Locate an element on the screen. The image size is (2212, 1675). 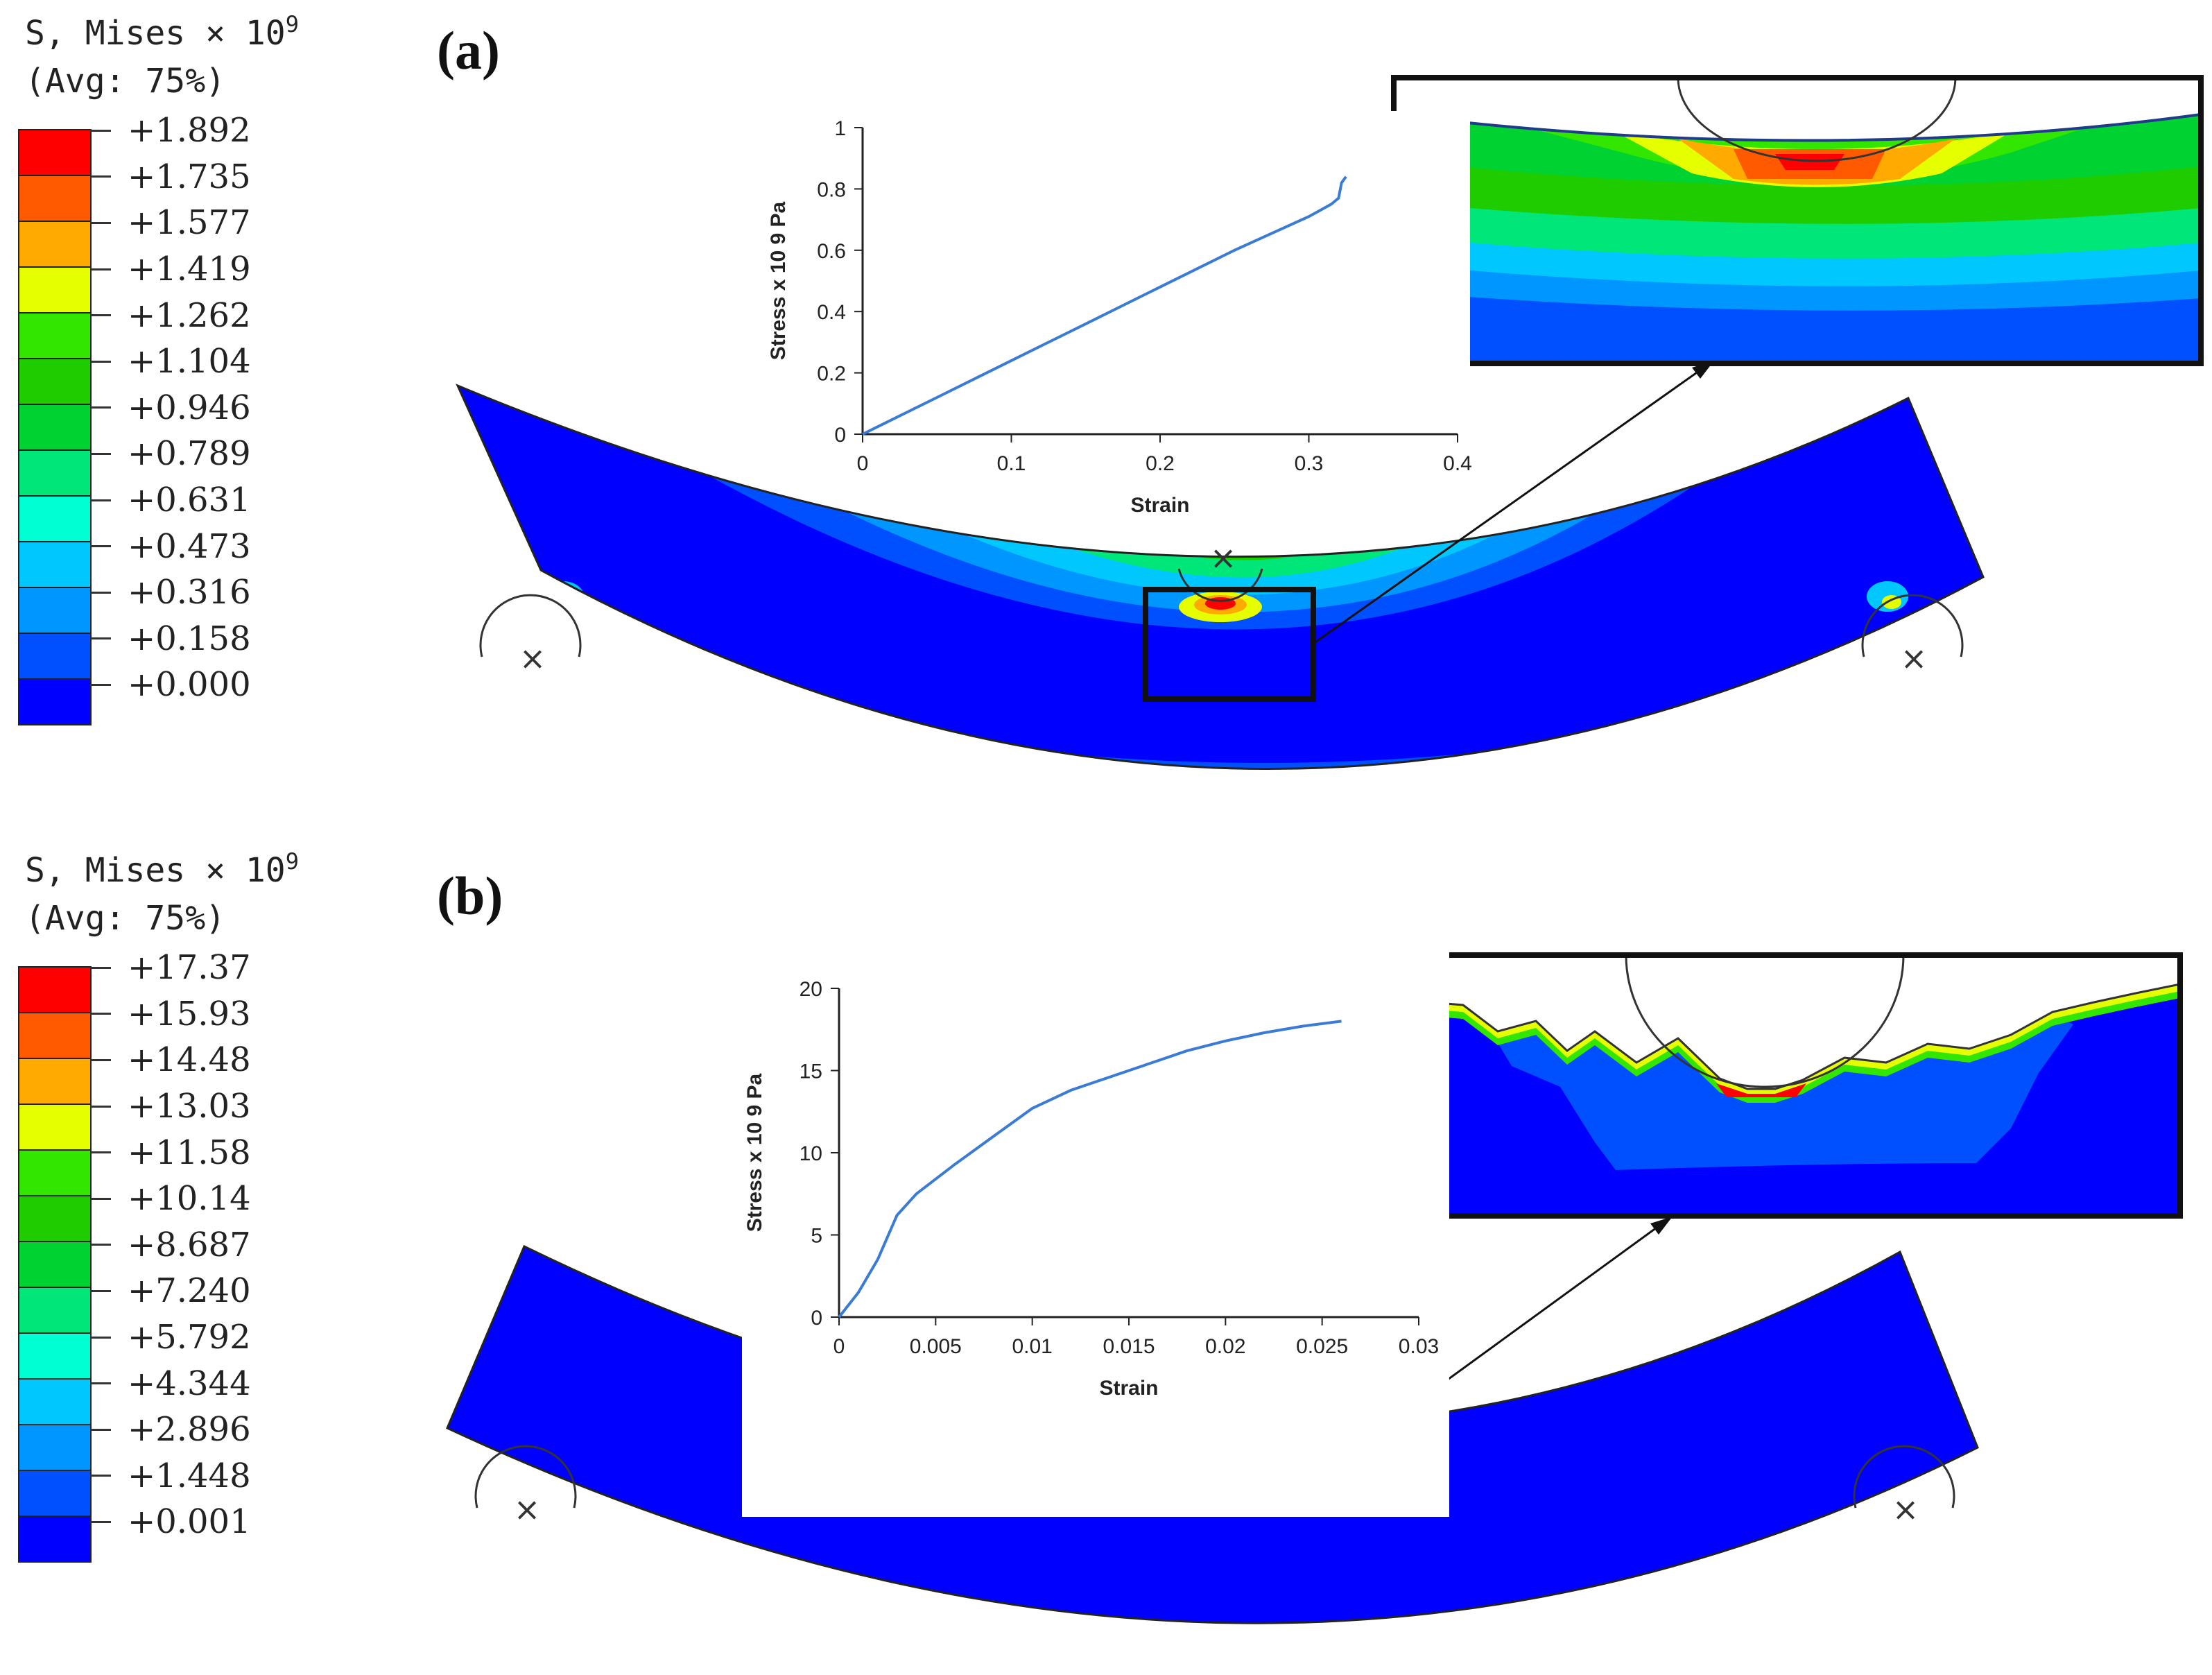
zoom-arrow is located at coordinates (1510, 505).